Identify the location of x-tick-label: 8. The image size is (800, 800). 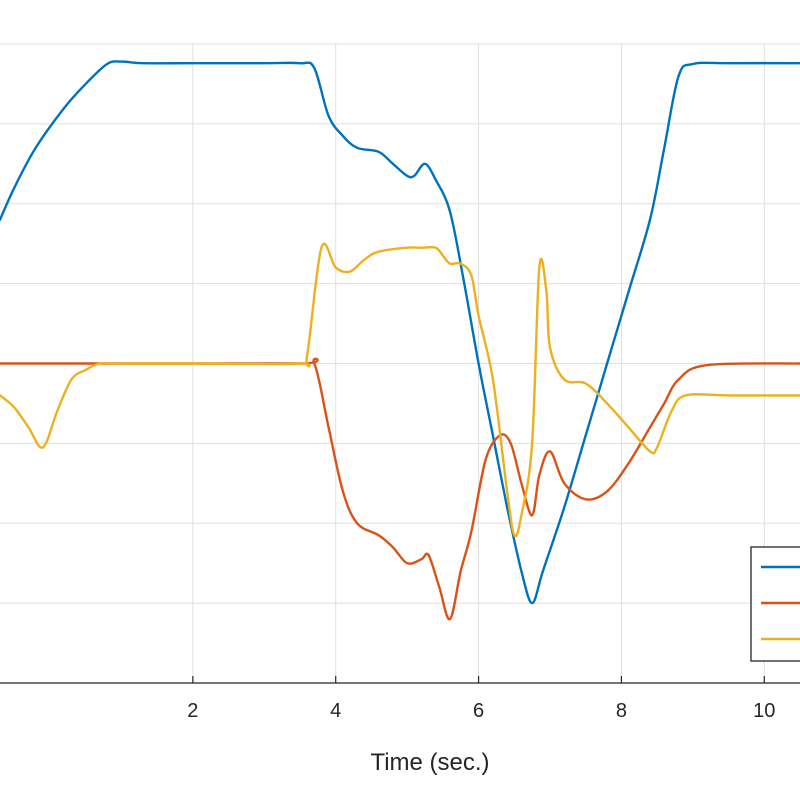
(621, 711).